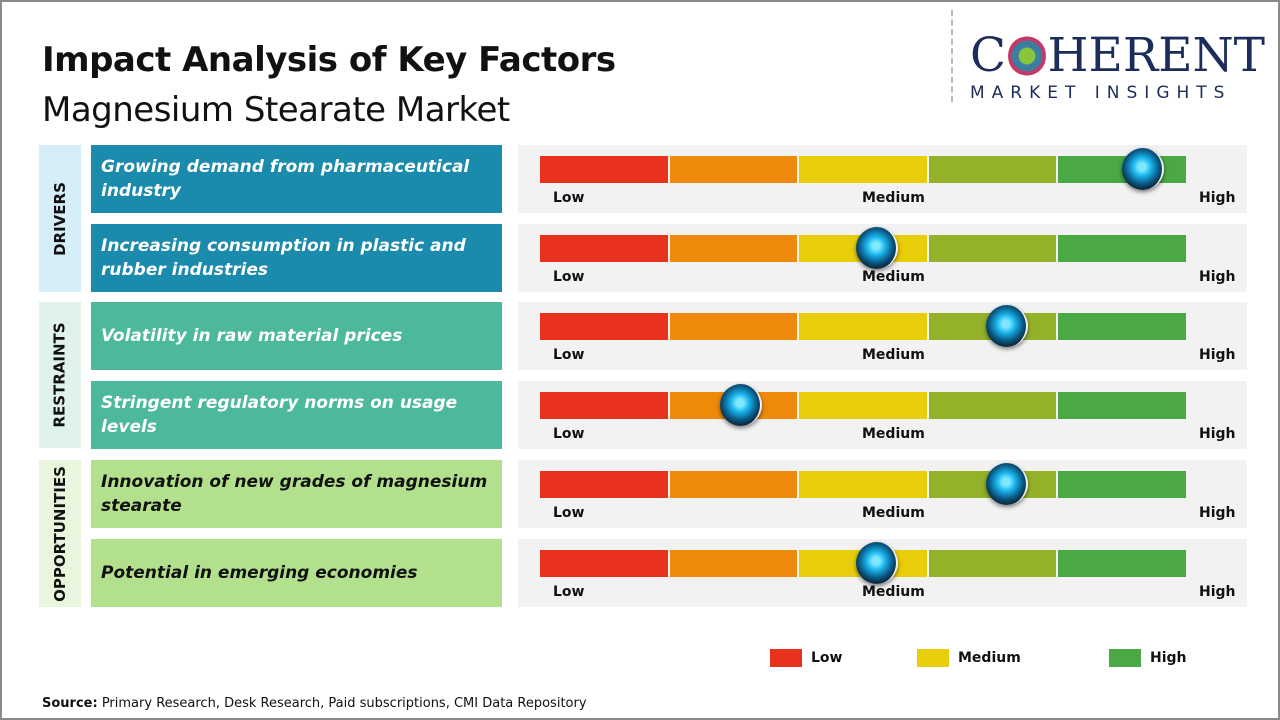  I want to click on category-drivers: DRIVERS, so click(60, 218).